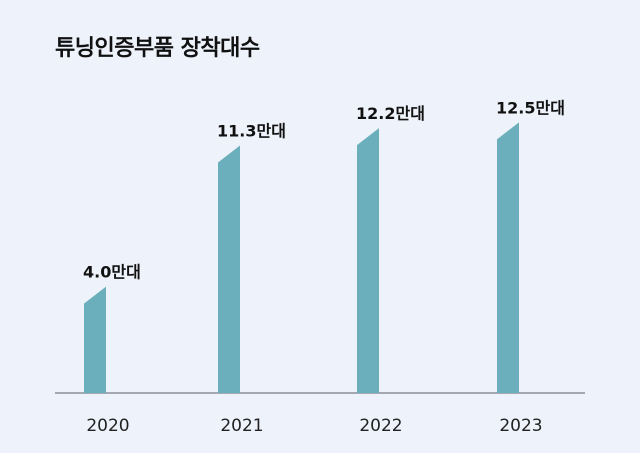 The image size is (640, 453). I want to click on x-tick-label: 2021, so click(241, 426).